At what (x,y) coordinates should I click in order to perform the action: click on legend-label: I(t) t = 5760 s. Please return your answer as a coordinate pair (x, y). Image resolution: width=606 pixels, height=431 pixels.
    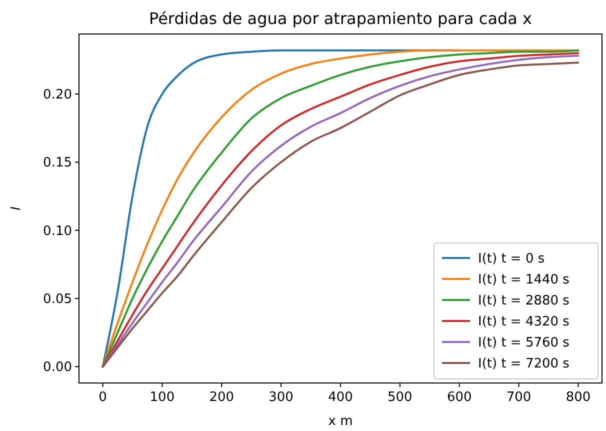
    Looking at the image, I should click on (524, 343).